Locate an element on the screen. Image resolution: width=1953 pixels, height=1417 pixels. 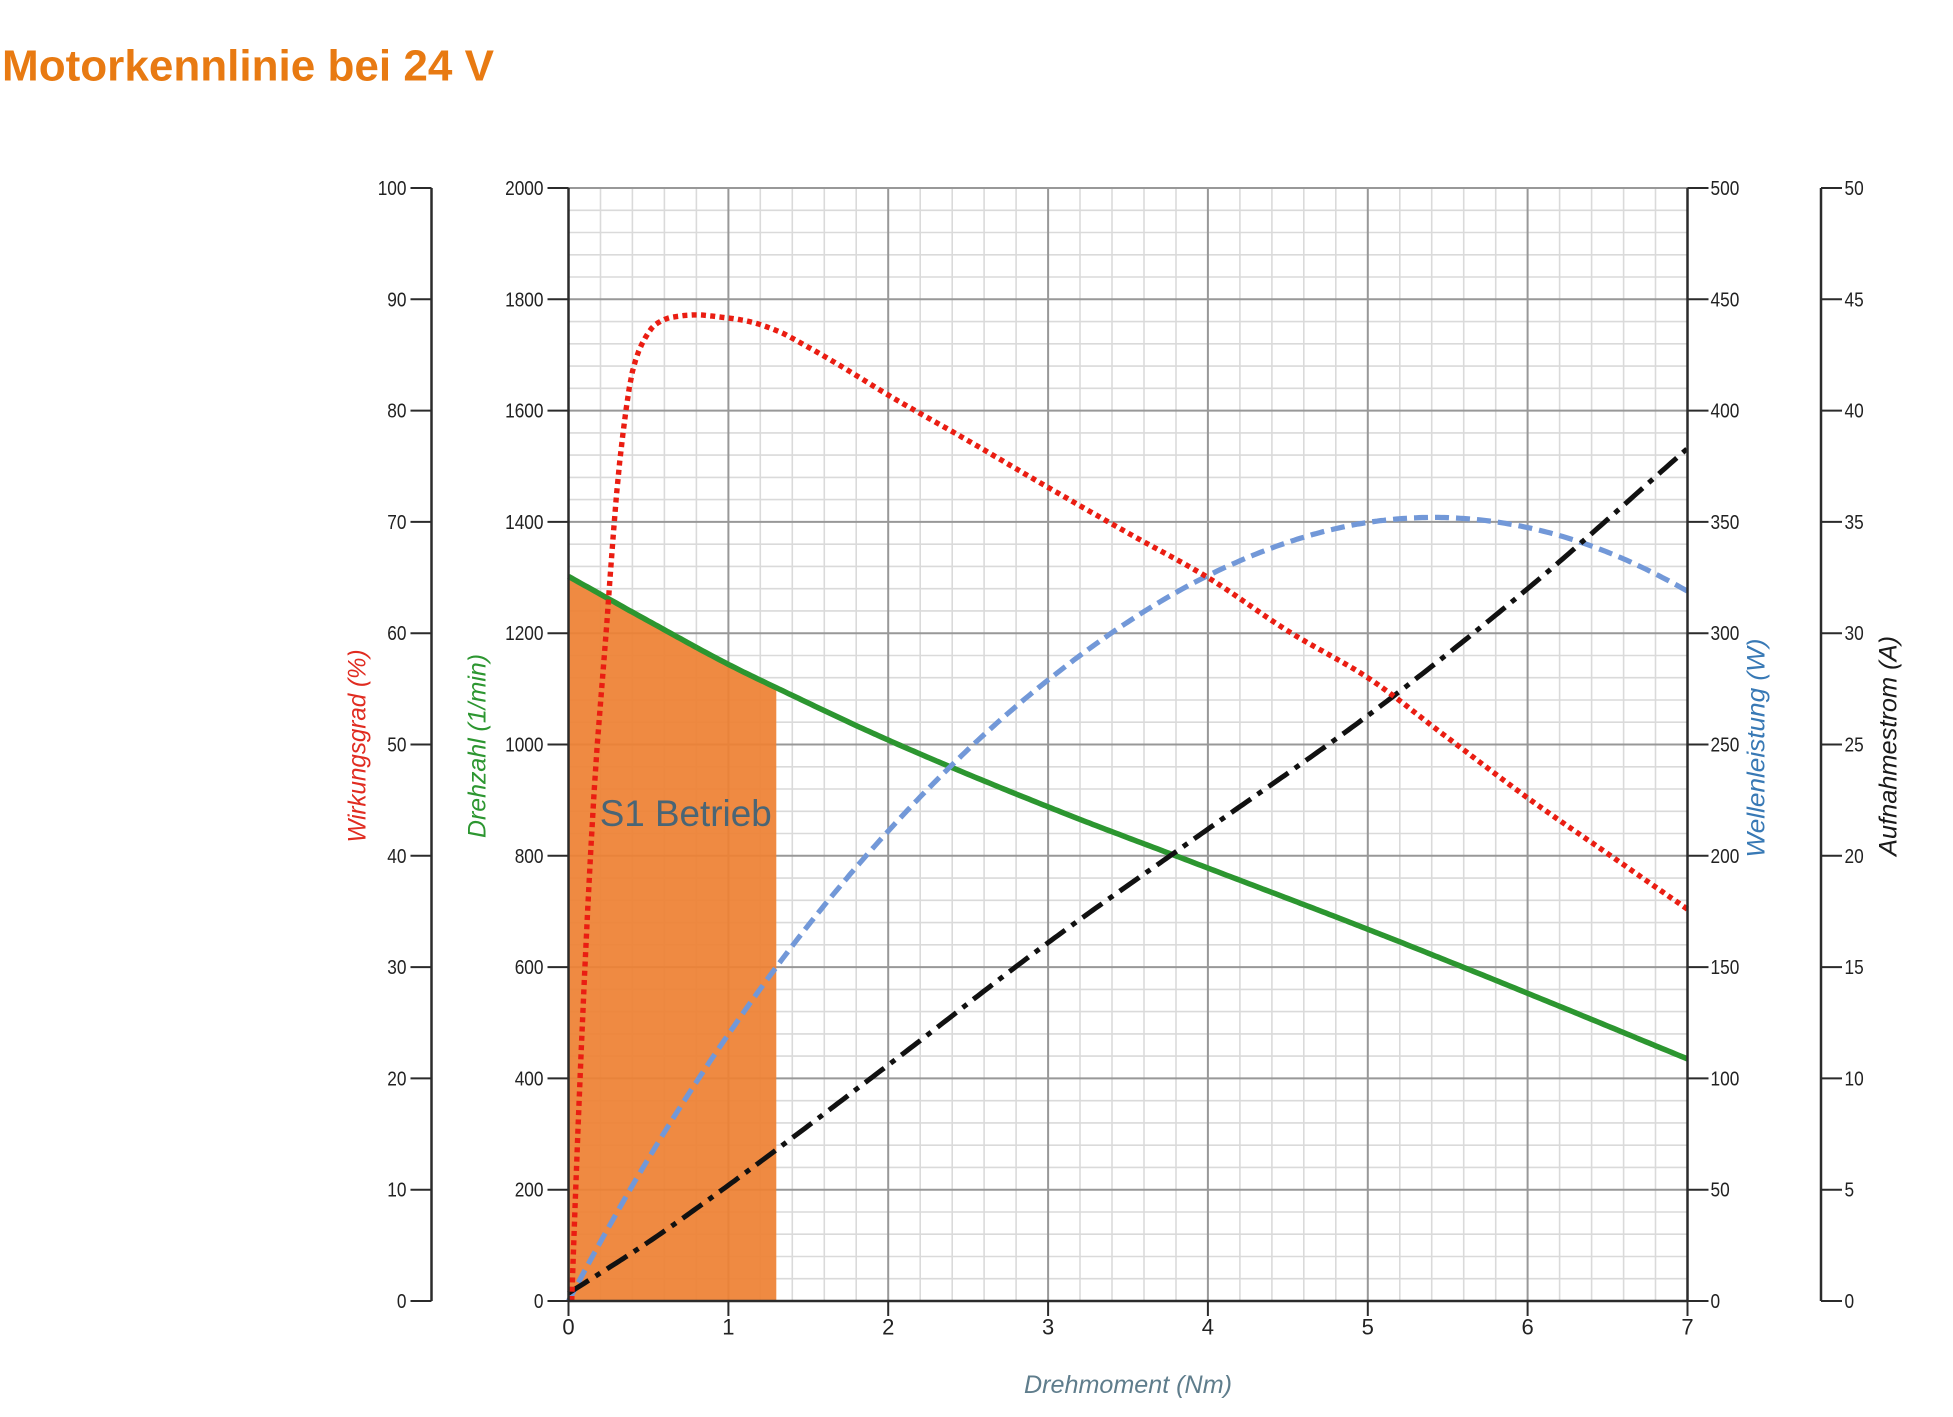
svg-text: 500 is located at coordinates (1725, 189).